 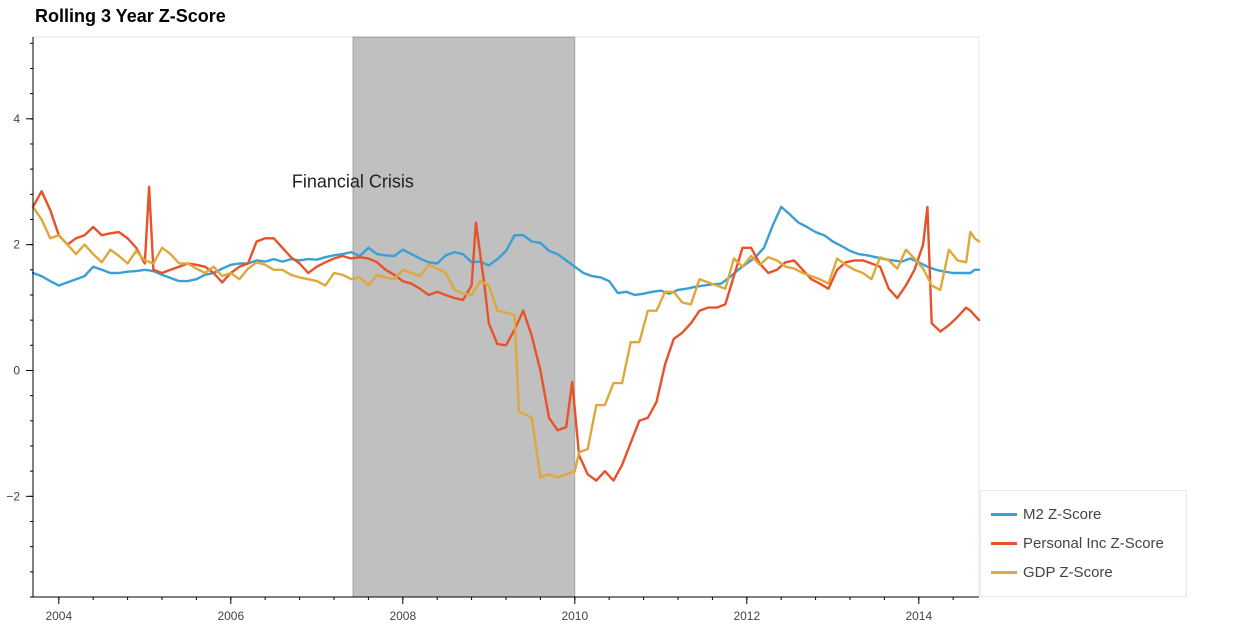 I want to click on y-tick-label: 4, so click(x=16, y=119).